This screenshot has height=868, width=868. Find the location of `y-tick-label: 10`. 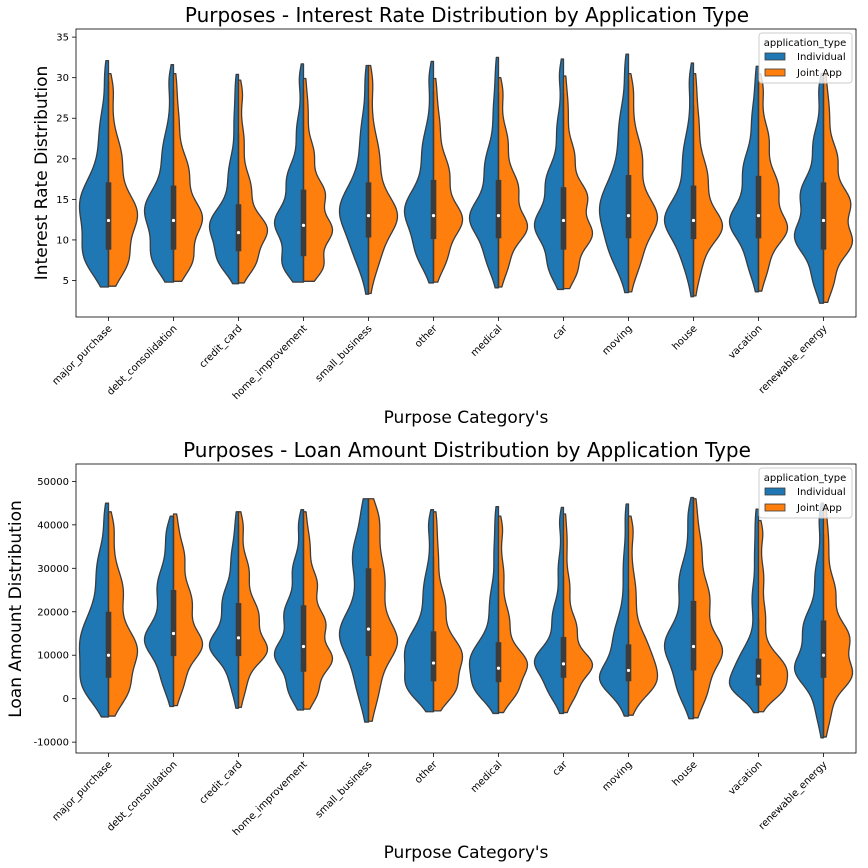

y-tick-label: 10 is located at coordinates (62, 240).